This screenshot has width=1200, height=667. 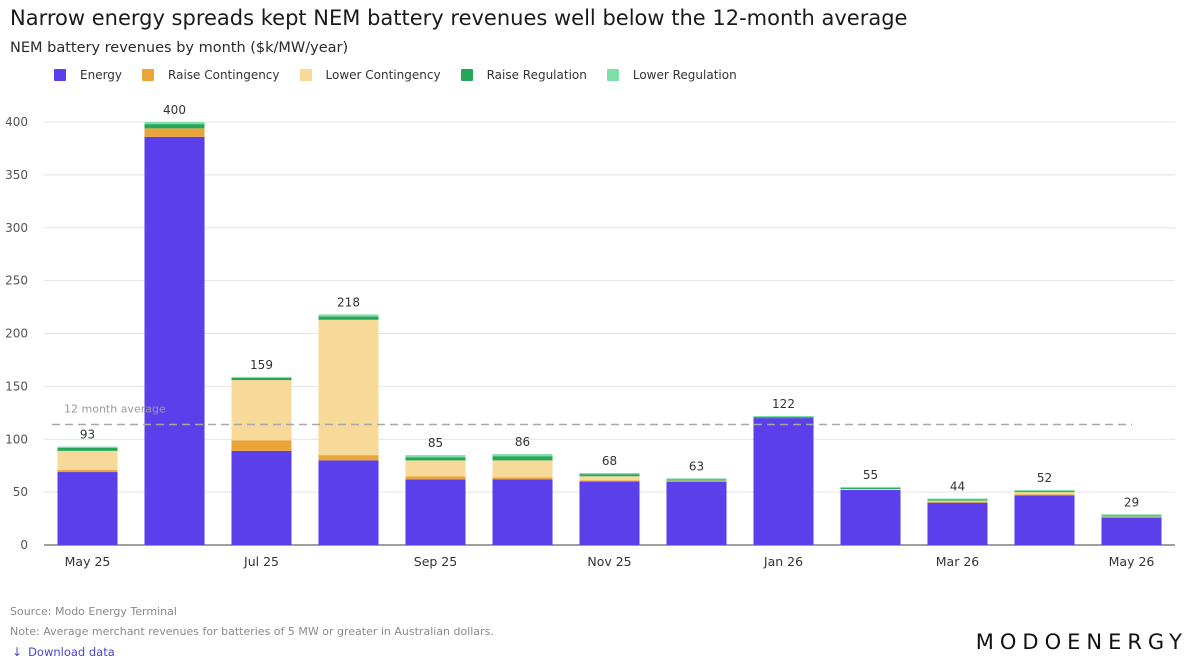 What do you see at coordinates (148, 75) in the screenshot?
I see `legend-swatch-raise-contingency` at bounding box center [148, 75].